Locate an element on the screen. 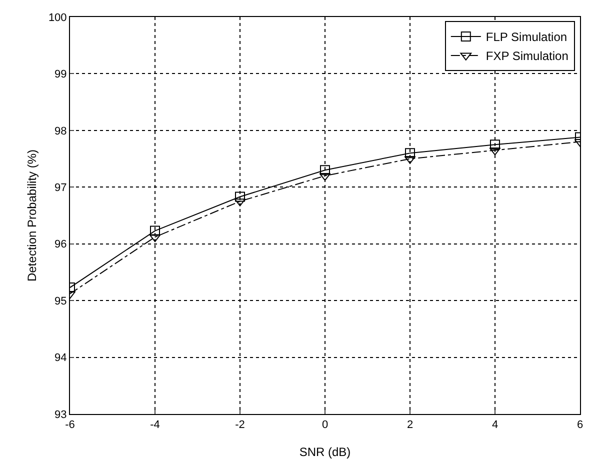  y-tick-label: 95 is located at coordinates (60, 301).